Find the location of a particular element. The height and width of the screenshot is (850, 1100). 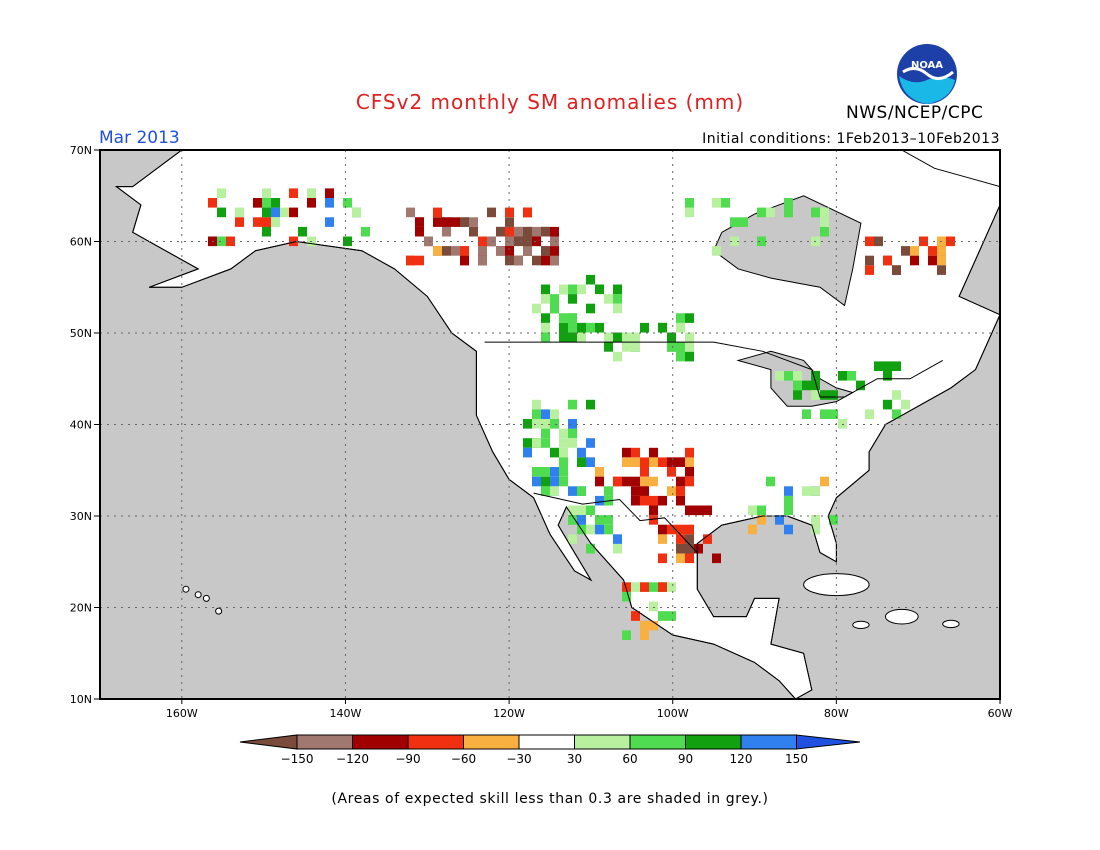

hawaii-island is located at coordinates (219, 611).